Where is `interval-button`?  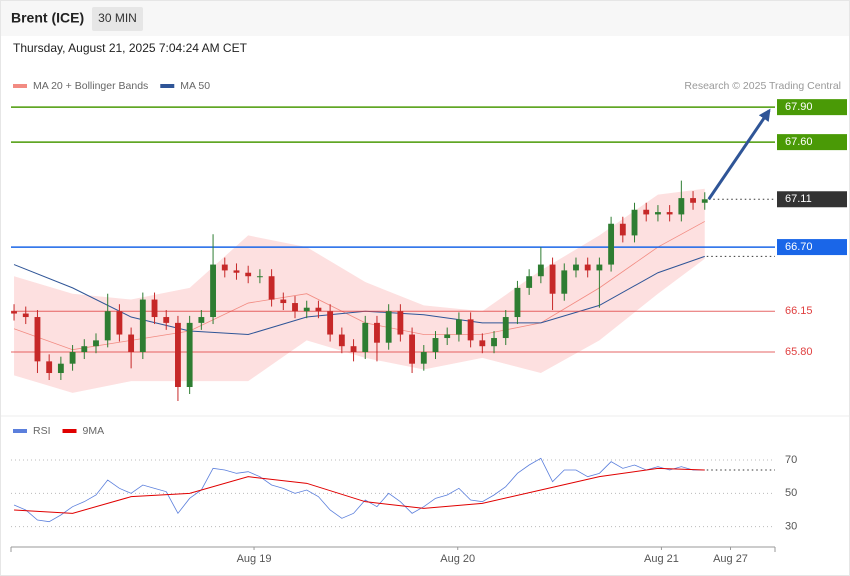 interval-button is located at coordinates (117, 19).